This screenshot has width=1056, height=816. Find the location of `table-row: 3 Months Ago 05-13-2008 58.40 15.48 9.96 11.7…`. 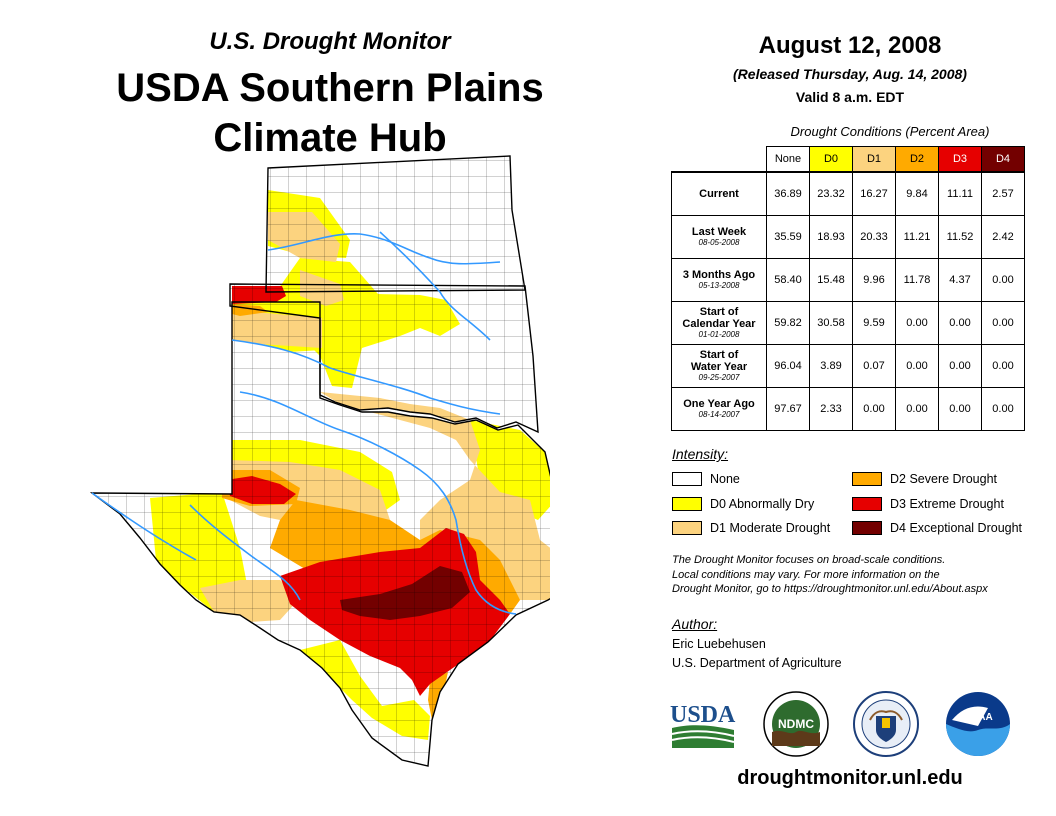

table-row: 3 Months Ago 05-13-2008 58.40 15.48 9.96 11.7… is located at coordinates (848, 280).